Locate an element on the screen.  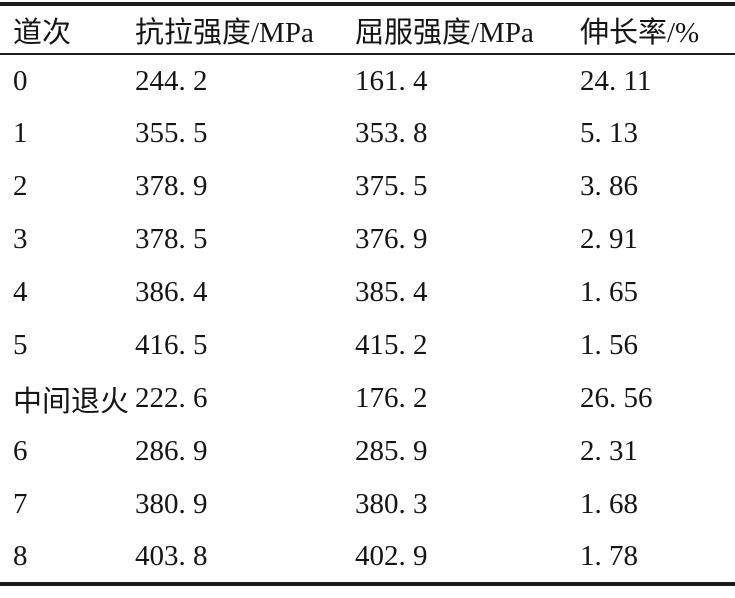
table-row: 5 416. 5 415. 2 1. 56 is located at coordinates (367, 345).